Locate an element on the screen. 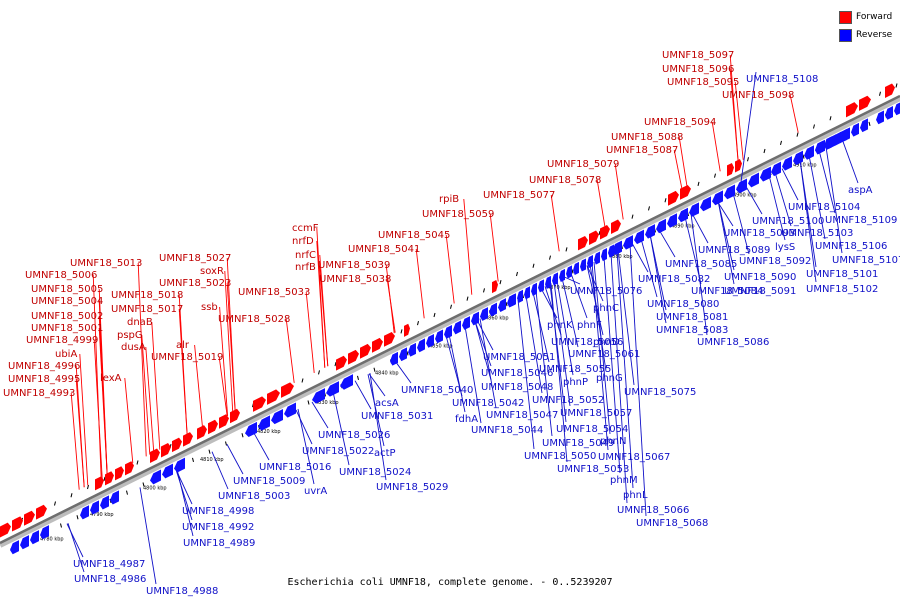 The height and width of the screenshot is (600, 900). gene-label: UMNF18_4988 is located at coordinates (182, 591).